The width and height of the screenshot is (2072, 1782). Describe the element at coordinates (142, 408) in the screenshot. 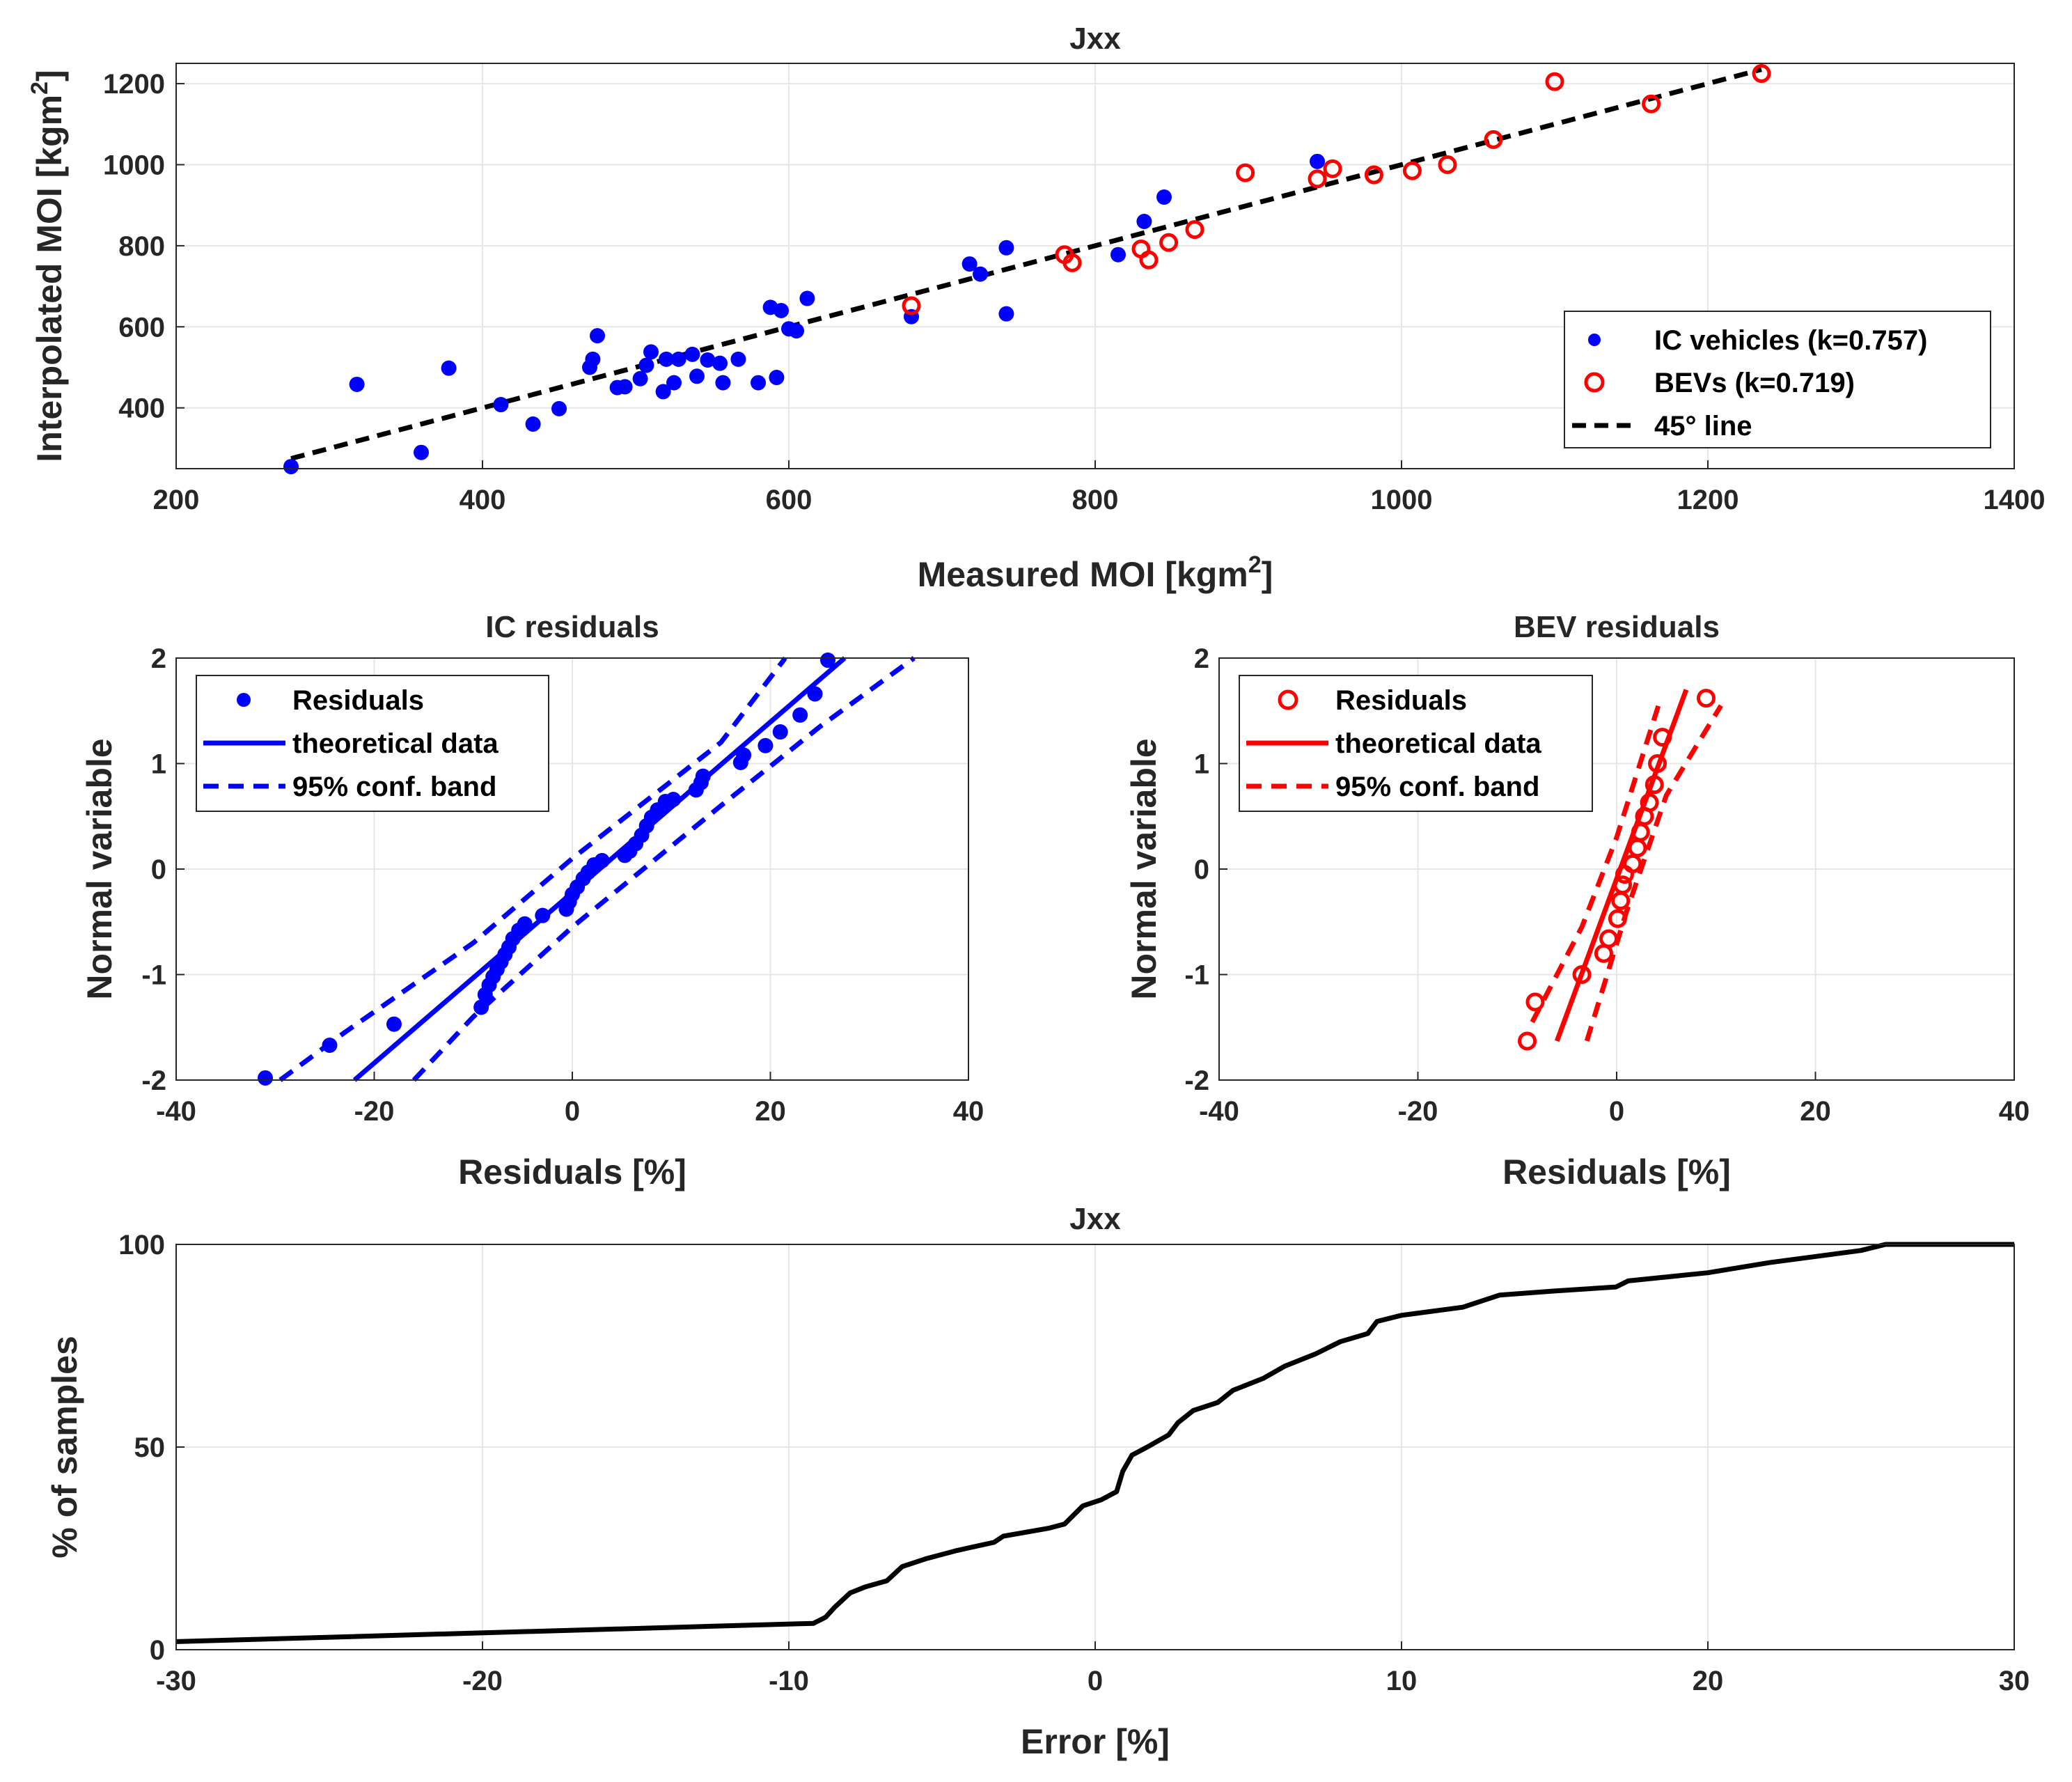

I see `scatter-y-tick-label: 400` at that location.